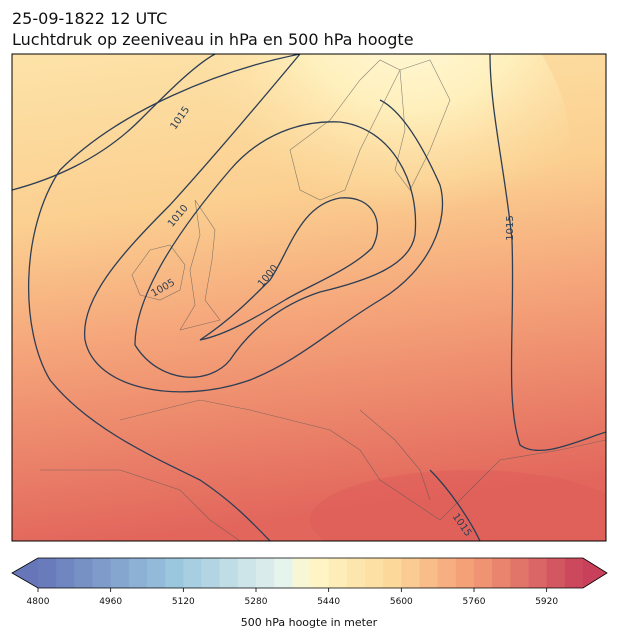 The width and height of the screenshot is (618, 639). Describe the element at coordinates (183, 602) in the screenshot. I see `colorbar-tick-label: 5120` at that location.